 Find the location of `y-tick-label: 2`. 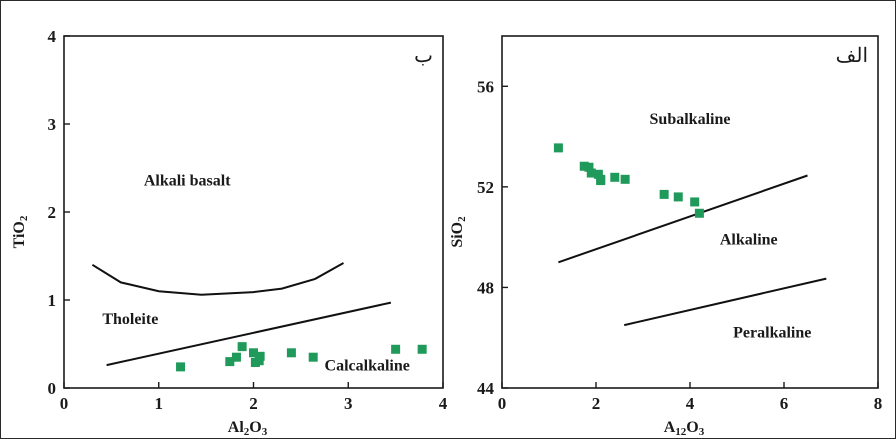

y-tick-label: 2 is located at coordinates (52, 212).